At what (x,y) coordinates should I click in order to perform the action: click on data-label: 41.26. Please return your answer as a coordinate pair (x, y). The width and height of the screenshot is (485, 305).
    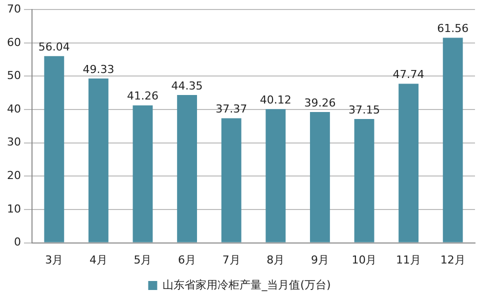
    Looking at the image, I should click on (142, 96).